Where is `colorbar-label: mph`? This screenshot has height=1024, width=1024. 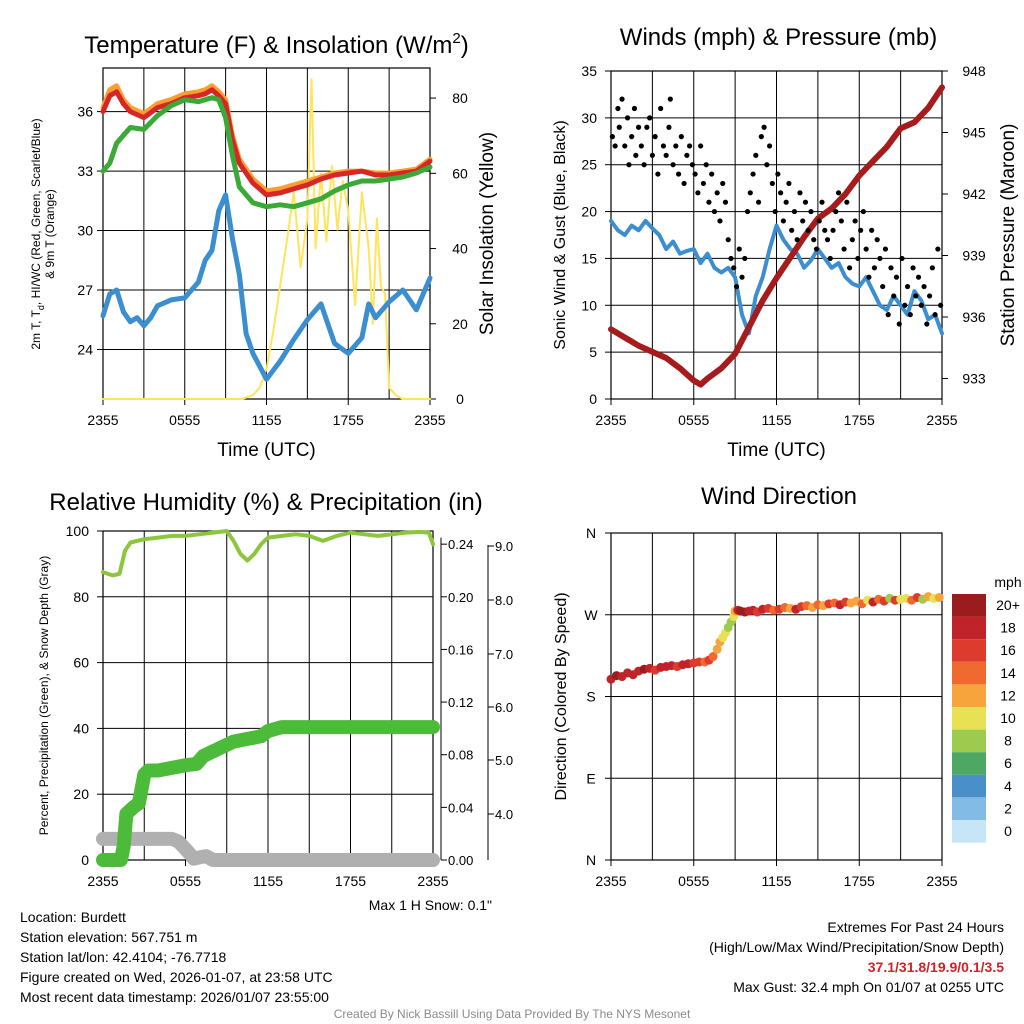
colorbar-label: mph is located at coordinates (1007, 582).